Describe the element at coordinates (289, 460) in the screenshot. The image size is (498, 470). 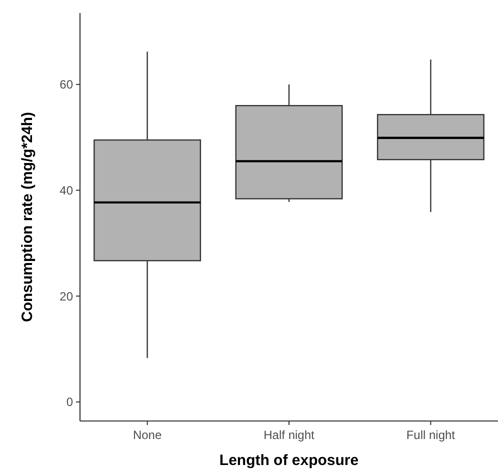
I see `x-axis-title: Length of exposure` at that location.